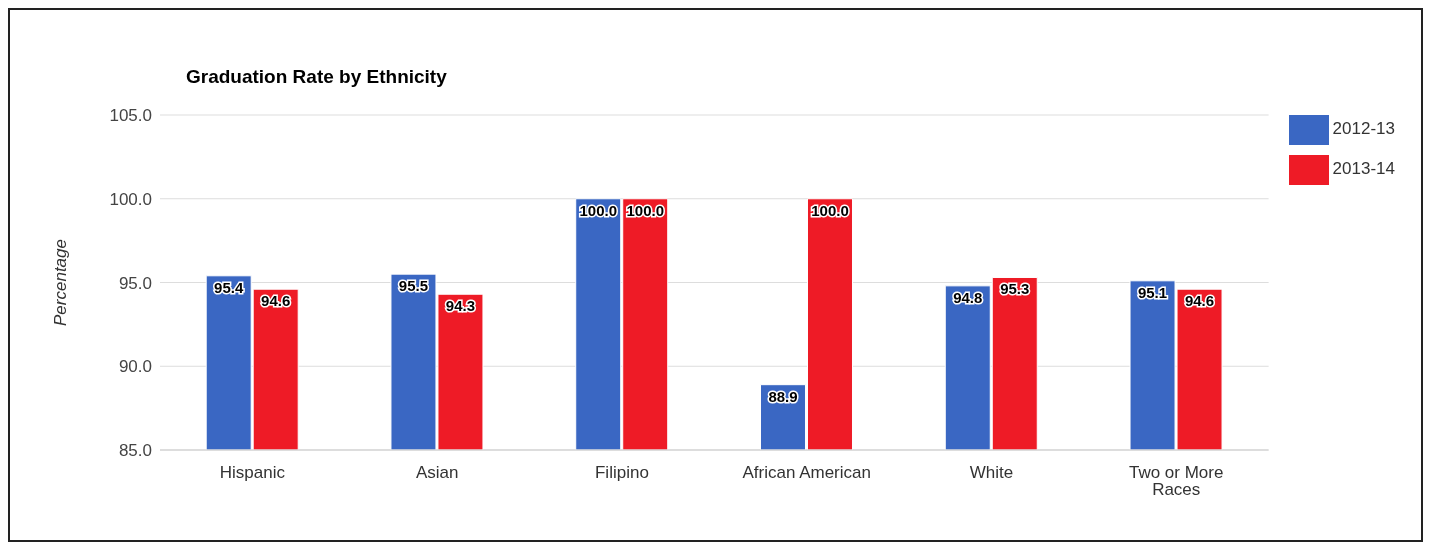 This screenshot has width=1431, height=550. I want to click on data-label: 94.8, so click(968, 297).